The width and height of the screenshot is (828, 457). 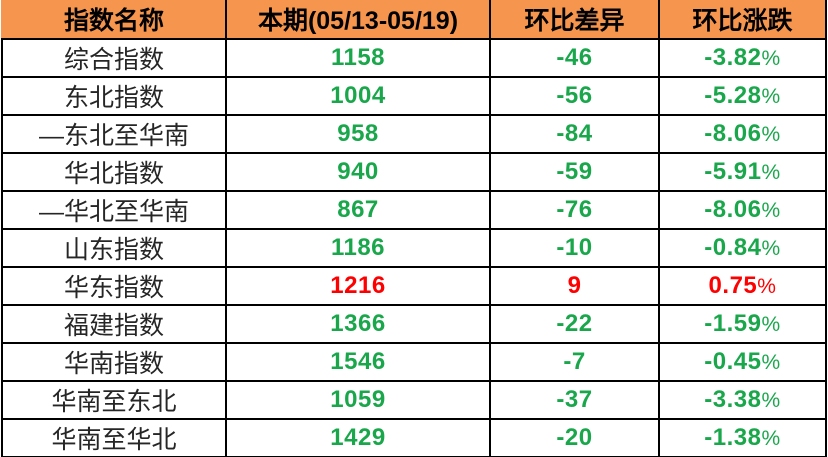 I want to click on pct-change-cell: -0.45%, so click(x=742, y=362).